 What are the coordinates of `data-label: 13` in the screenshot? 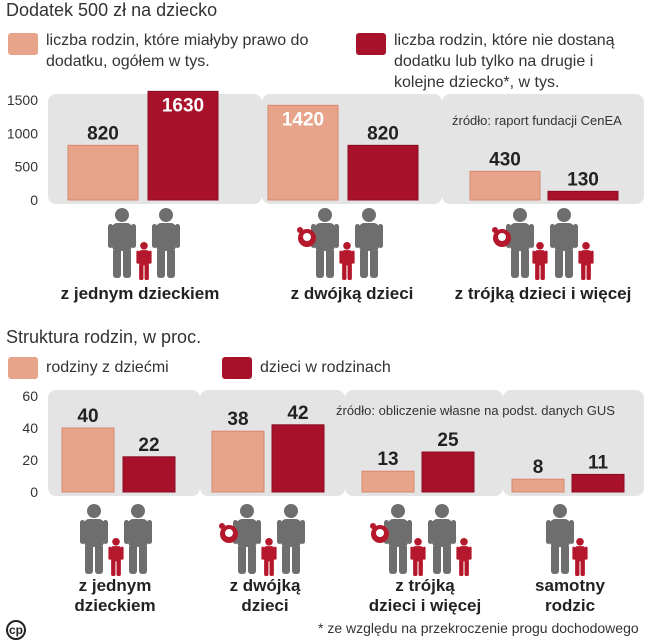 It's located at (387, 459).